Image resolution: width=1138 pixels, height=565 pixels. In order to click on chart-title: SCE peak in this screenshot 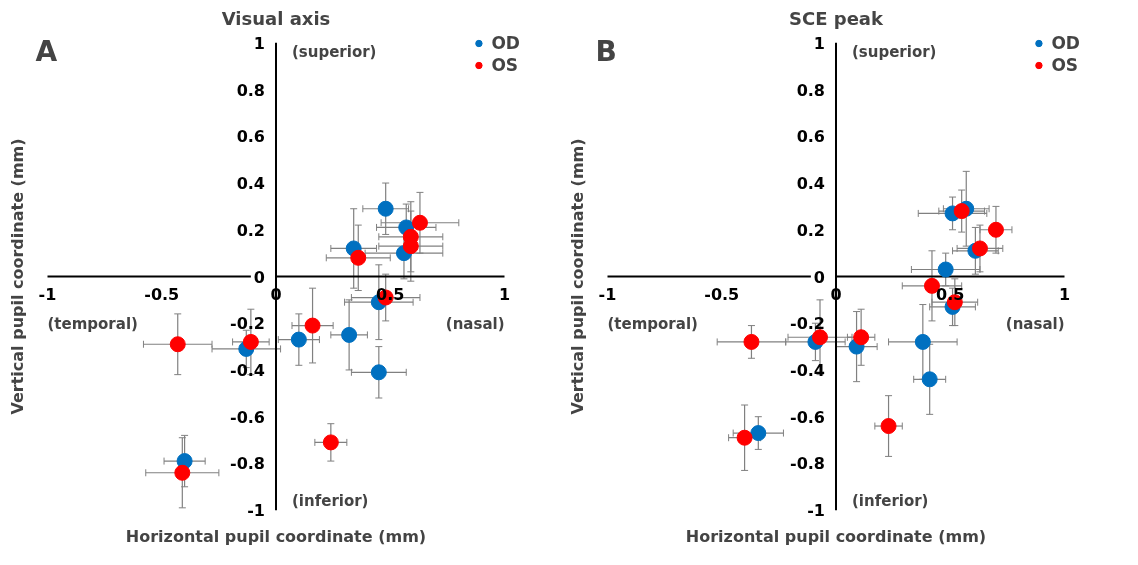, I will do `click(836, 18)`.